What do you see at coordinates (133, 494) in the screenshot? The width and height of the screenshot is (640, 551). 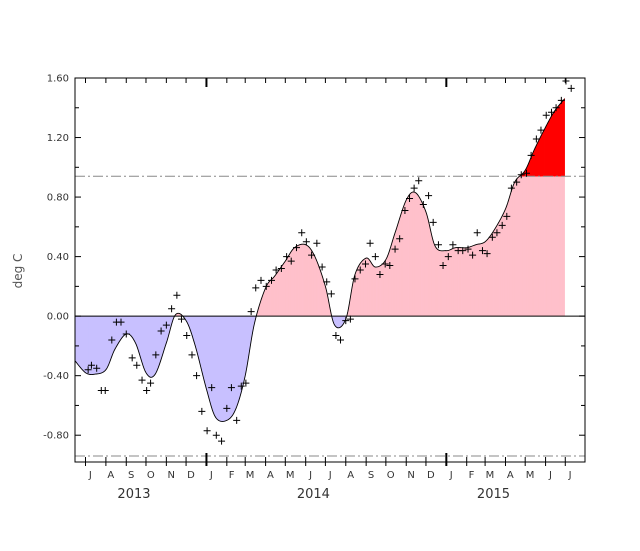 I see `x-year-label: 2013` at bounding box center [133, 494].